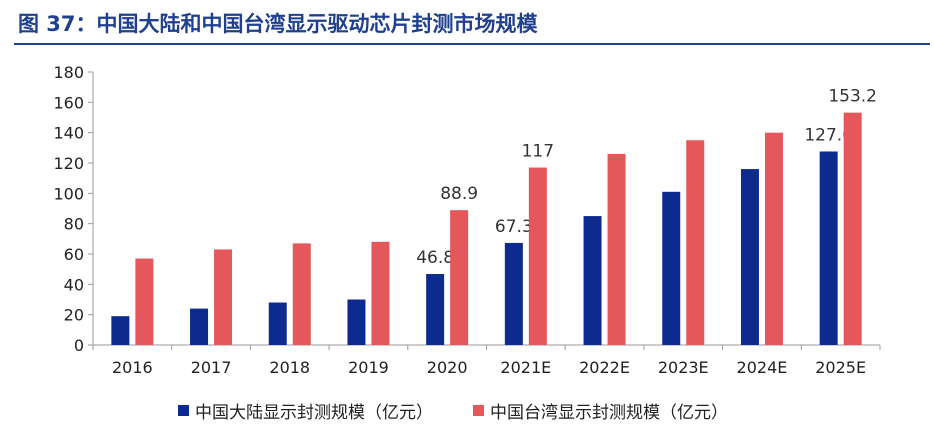  What do you see at coordinates (828, 135) in the screenshot?
I see `data-label: 127.6` at bounding box center [828, 135].